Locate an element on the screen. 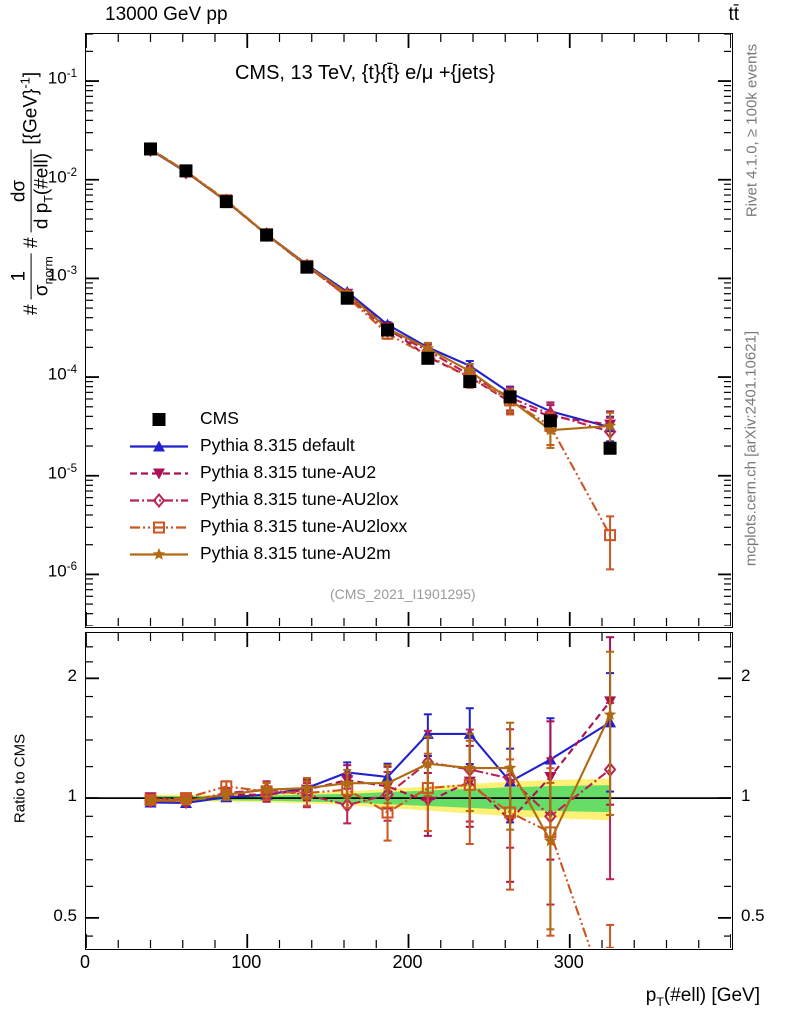 The width and height of the screenshot is (786, 1024). legend-item: Pythia 8.315 default is located at coordinates (278, 446).